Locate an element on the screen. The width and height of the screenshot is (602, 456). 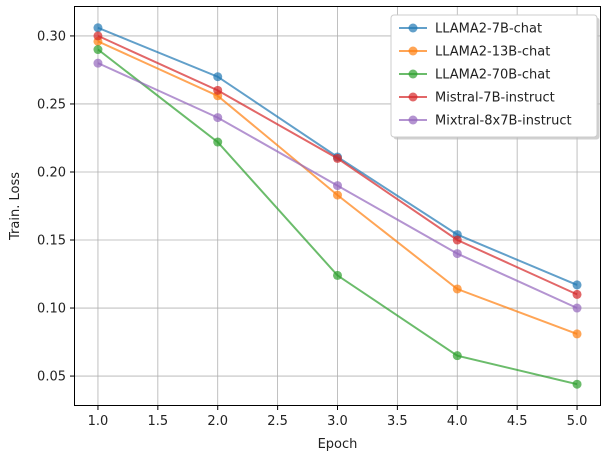
legend-entry-llama2-13b-chat: LLAMA2-13B-chat is located at coordinates (474, 52).